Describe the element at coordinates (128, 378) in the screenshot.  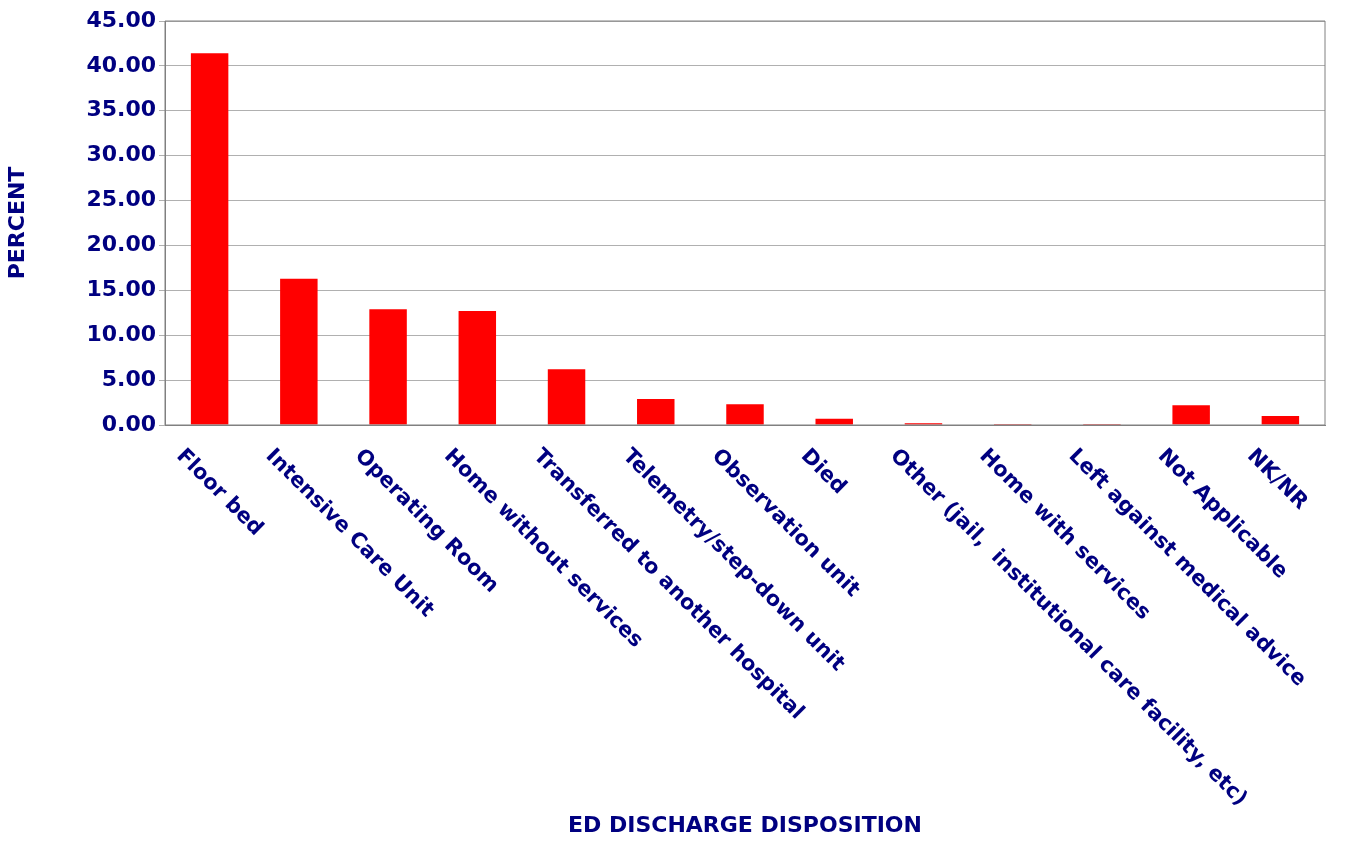
I see `y-tick-label: 5.00` at that location.